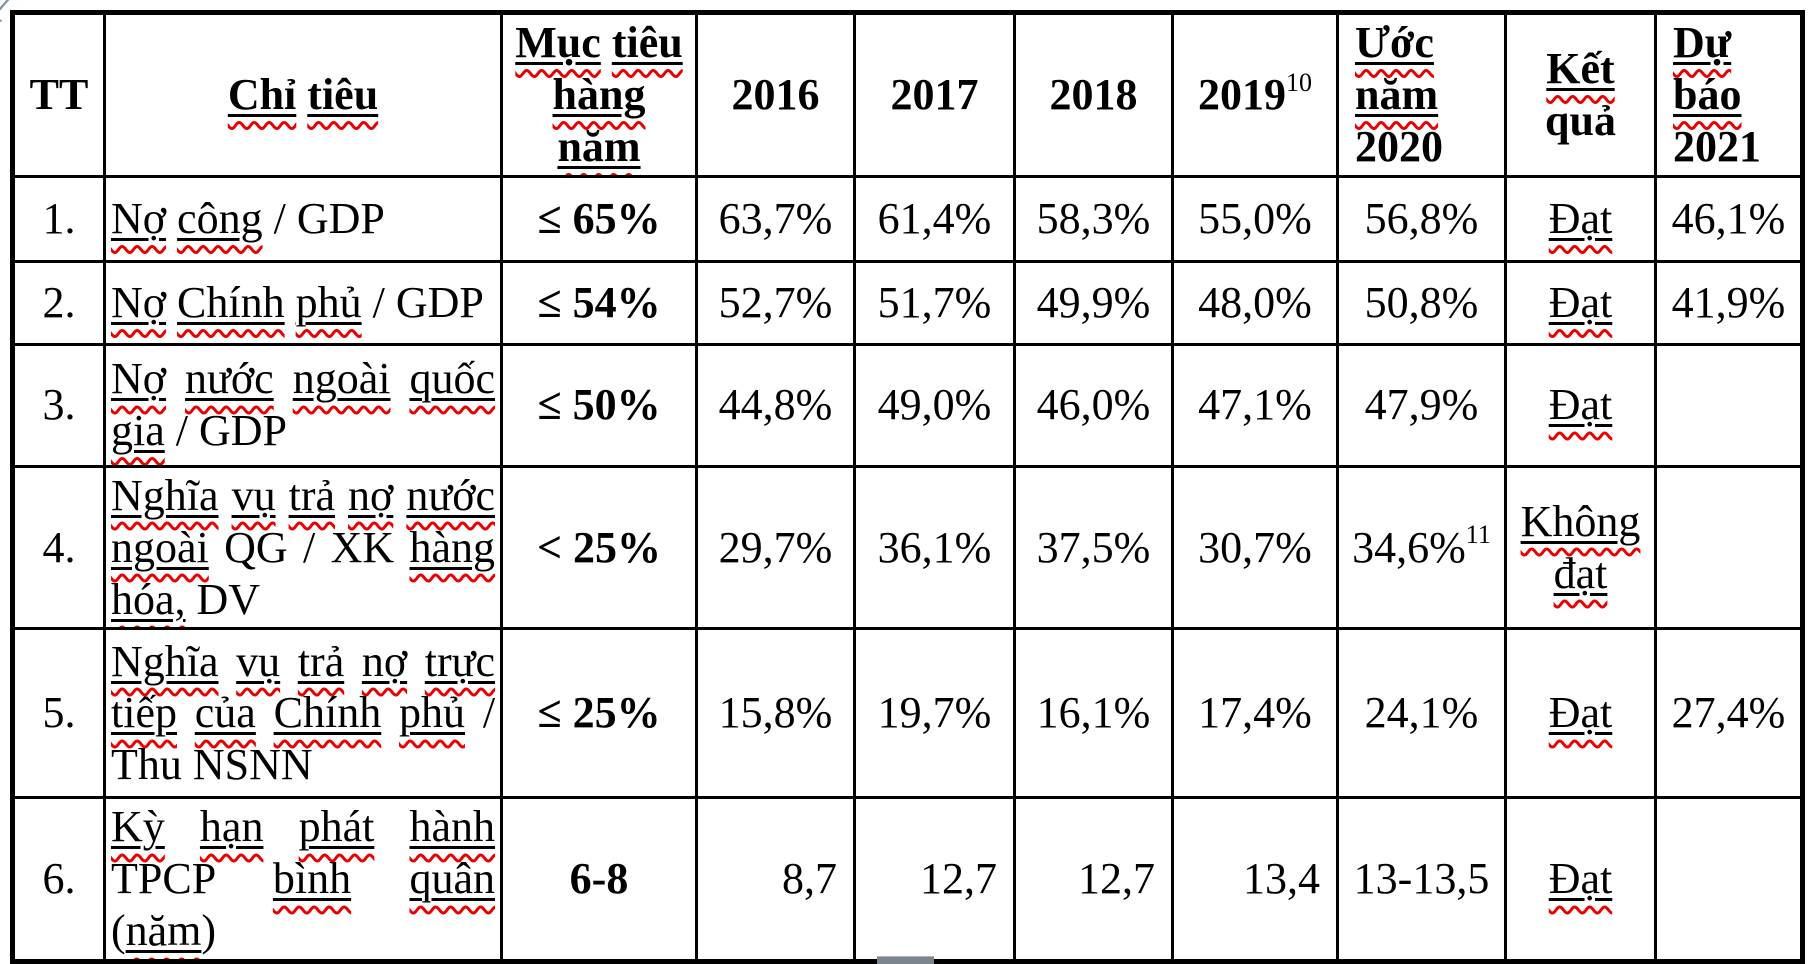 The height and width of the screenshot is (964, 1812). I want to click on word: 58,3%, so click(1093, 218).